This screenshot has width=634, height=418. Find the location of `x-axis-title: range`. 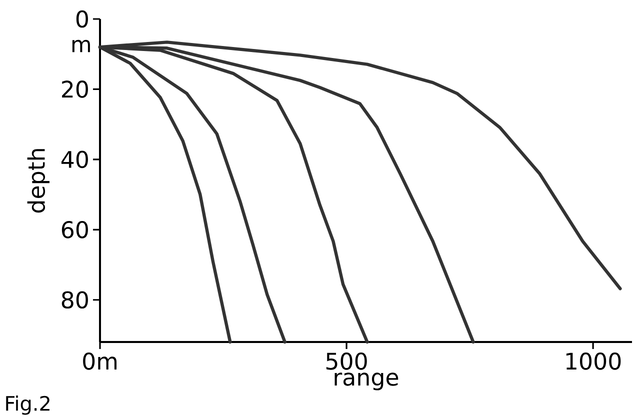

x-axis-title: range is located at coordinates (366, 381).